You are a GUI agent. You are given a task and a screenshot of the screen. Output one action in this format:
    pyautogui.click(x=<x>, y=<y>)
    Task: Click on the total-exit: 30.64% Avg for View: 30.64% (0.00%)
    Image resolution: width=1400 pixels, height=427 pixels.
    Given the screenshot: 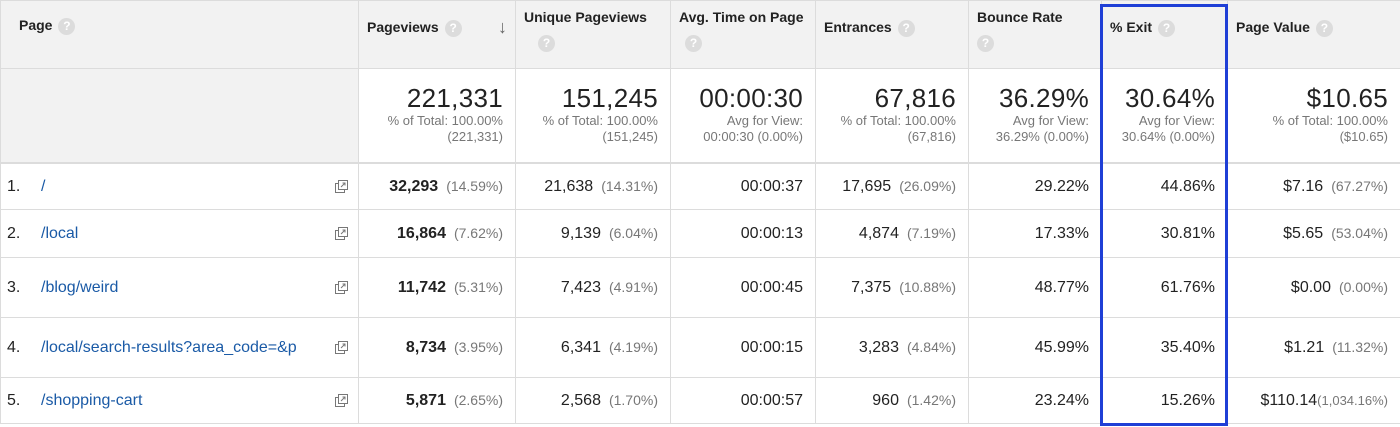 What is the action you would take?
    pyautogui.click(x=1164, y=115)
    